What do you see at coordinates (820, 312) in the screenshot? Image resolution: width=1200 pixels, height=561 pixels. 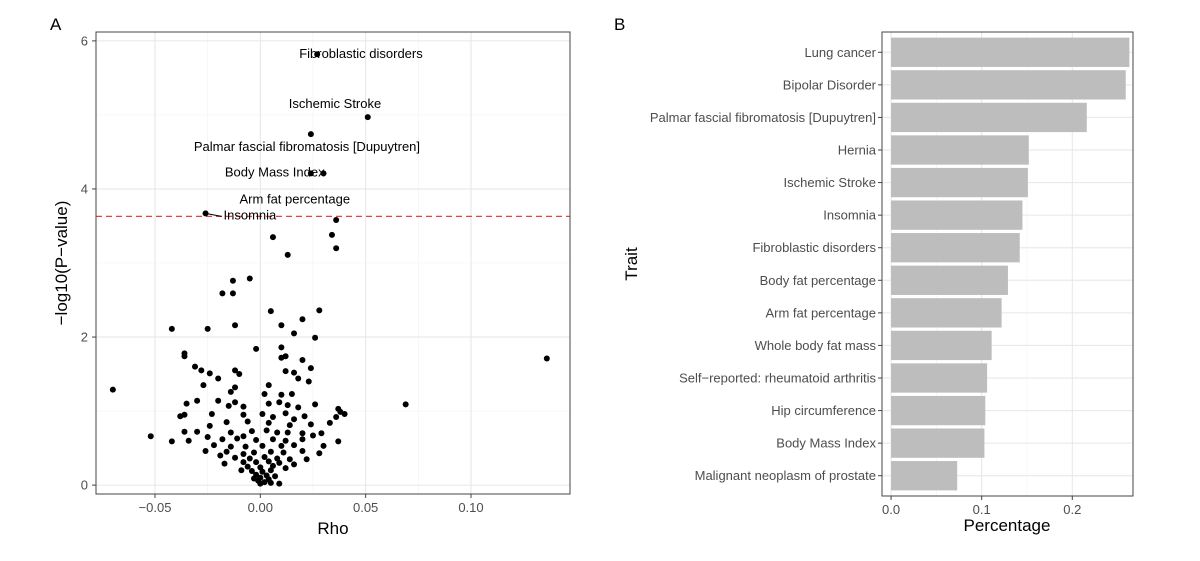 I see `panel-b-category-label: Arm fat percentage` at bounding box center [820, 312].